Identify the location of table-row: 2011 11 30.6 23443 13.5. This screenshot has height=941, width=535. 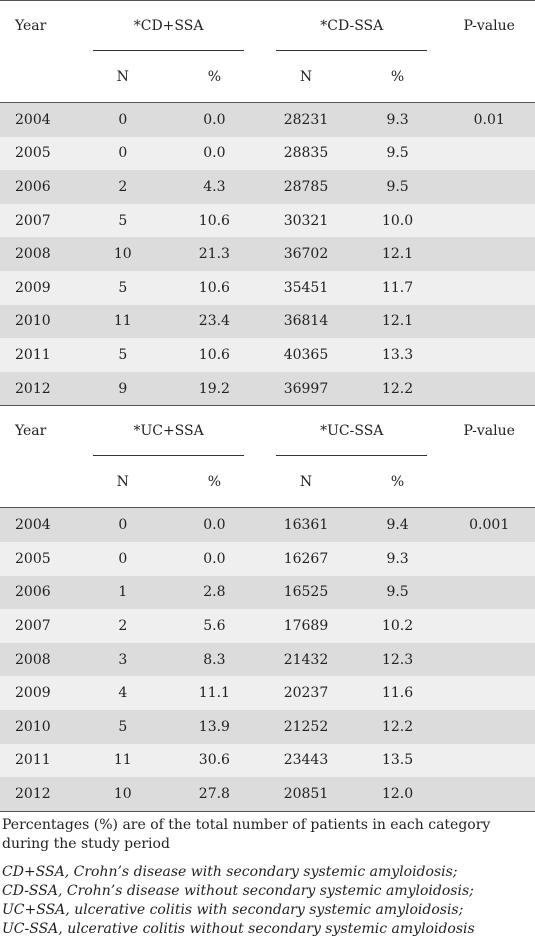
(267, 760).